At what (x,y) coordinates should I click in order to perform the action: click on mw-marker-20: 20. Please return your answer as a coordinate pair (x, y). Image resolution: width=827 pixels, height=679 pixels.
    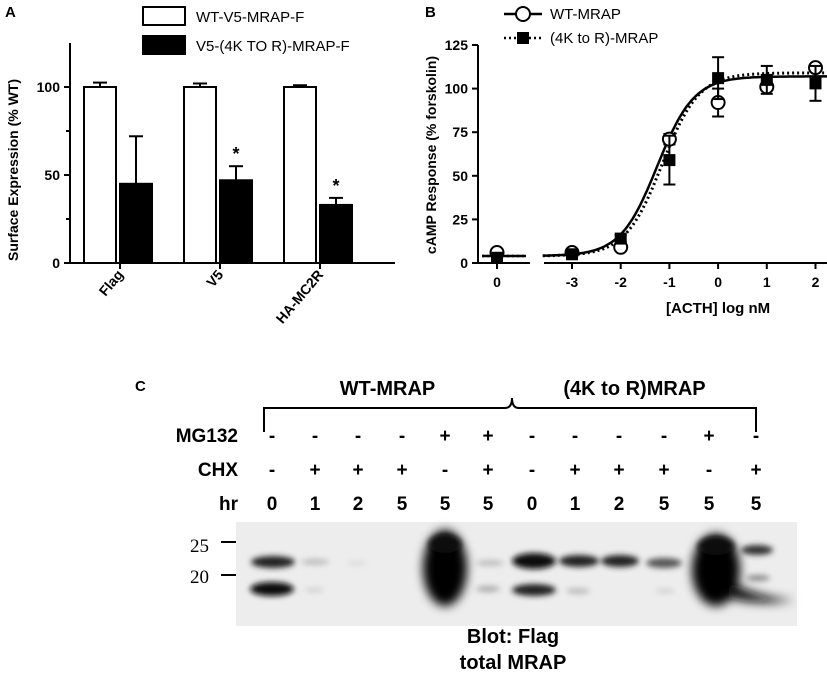
    Looking at the image, I should click on (199, 577).